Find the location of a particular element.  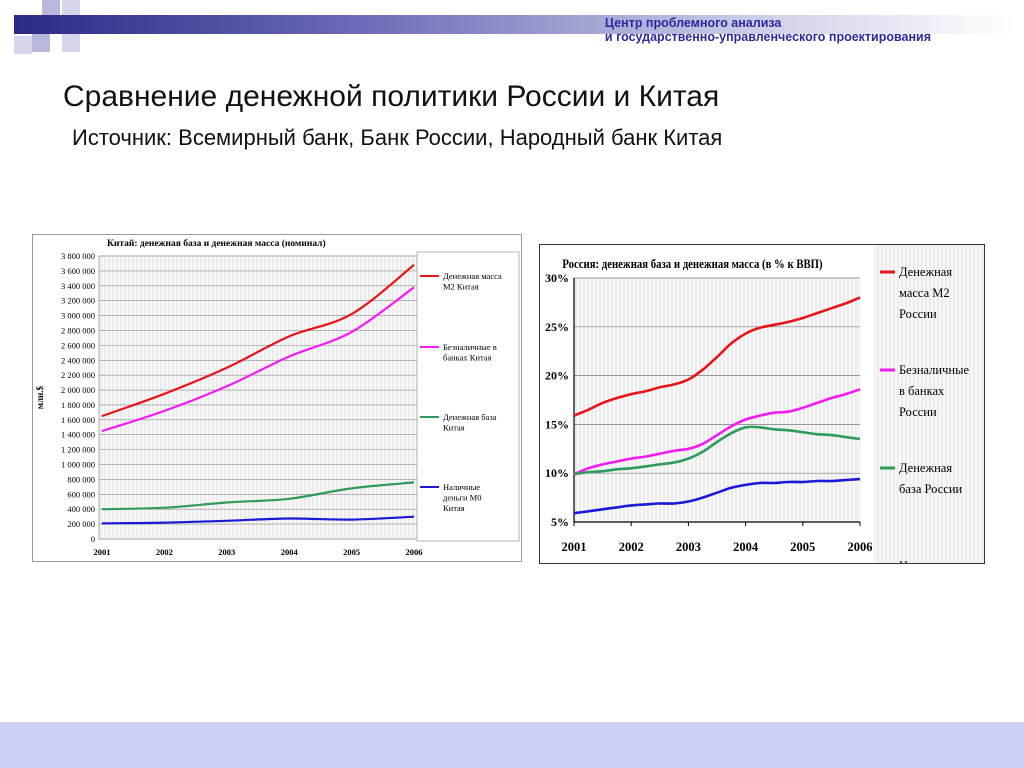

china-y-tick-label: 3 200 000 is located at coordinates (78, 301).